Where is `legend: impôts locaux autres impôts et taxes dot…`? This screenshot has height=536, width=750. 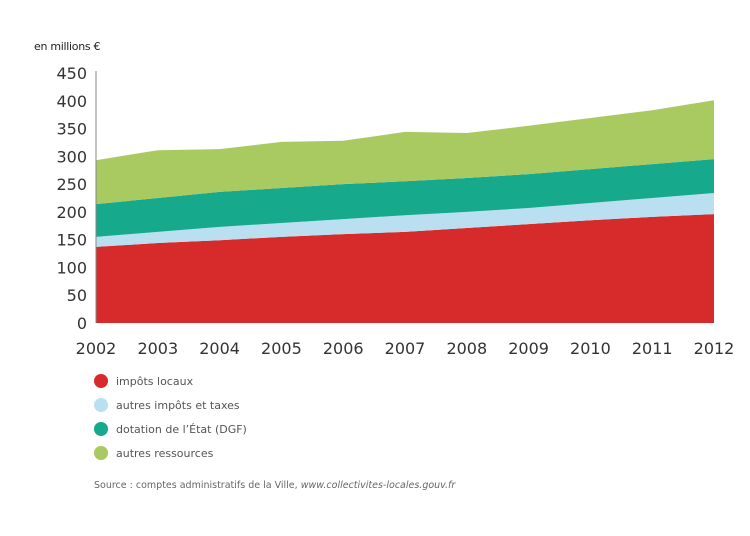 legend: impôts locaux autres impôts et taxes dot… is located at coordinates (170, 417).